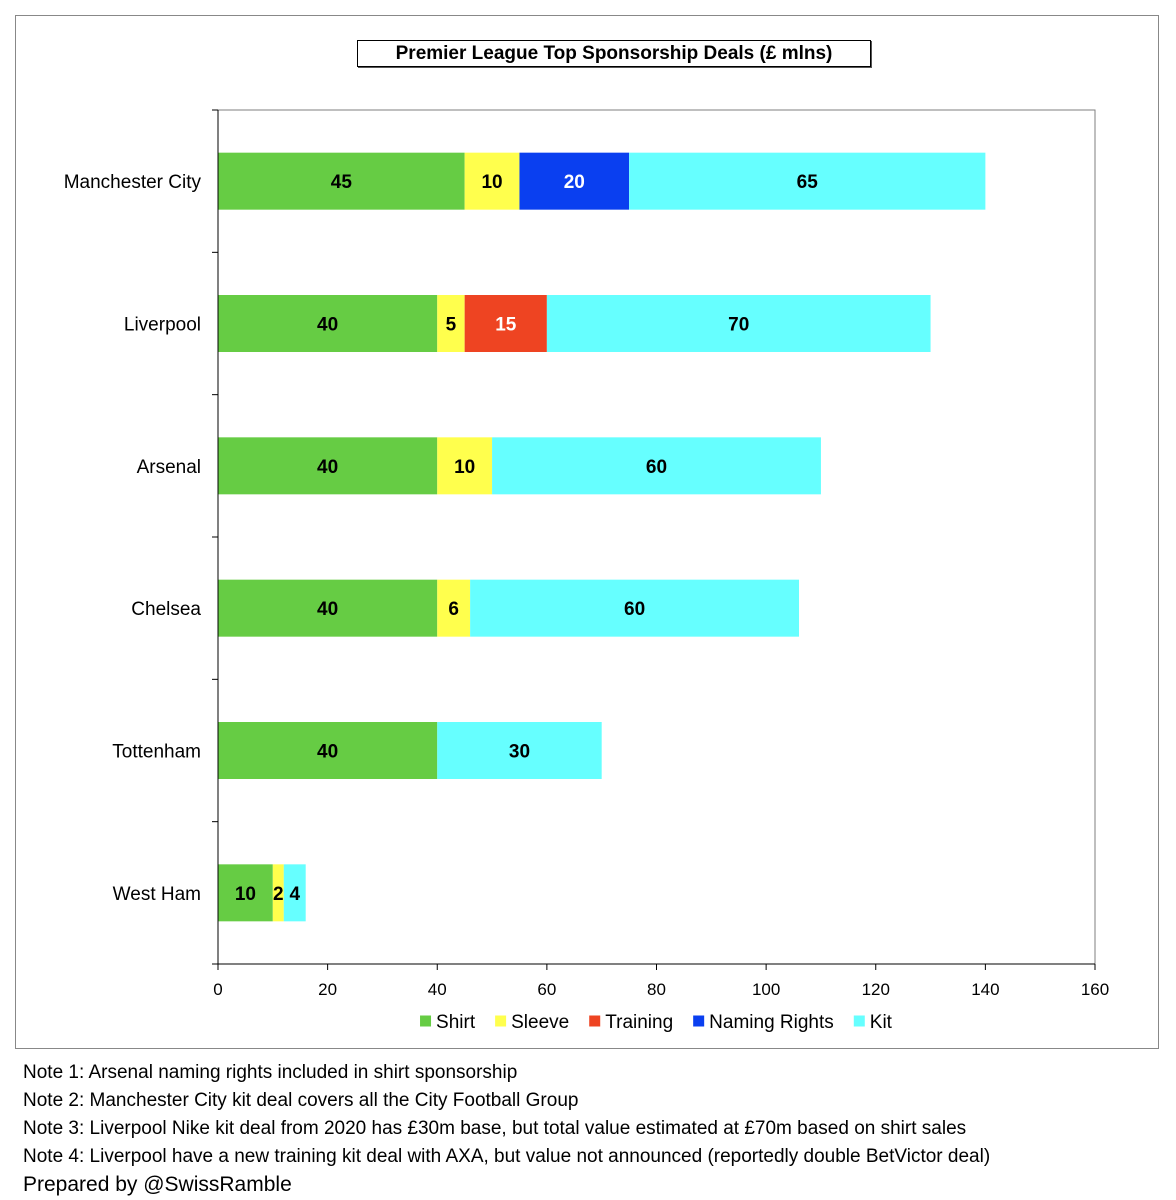 Image resolution: width=1176 pixels, height=1200 pixels. I want to click on legend-swatch-shirt, so click(426, 1021).